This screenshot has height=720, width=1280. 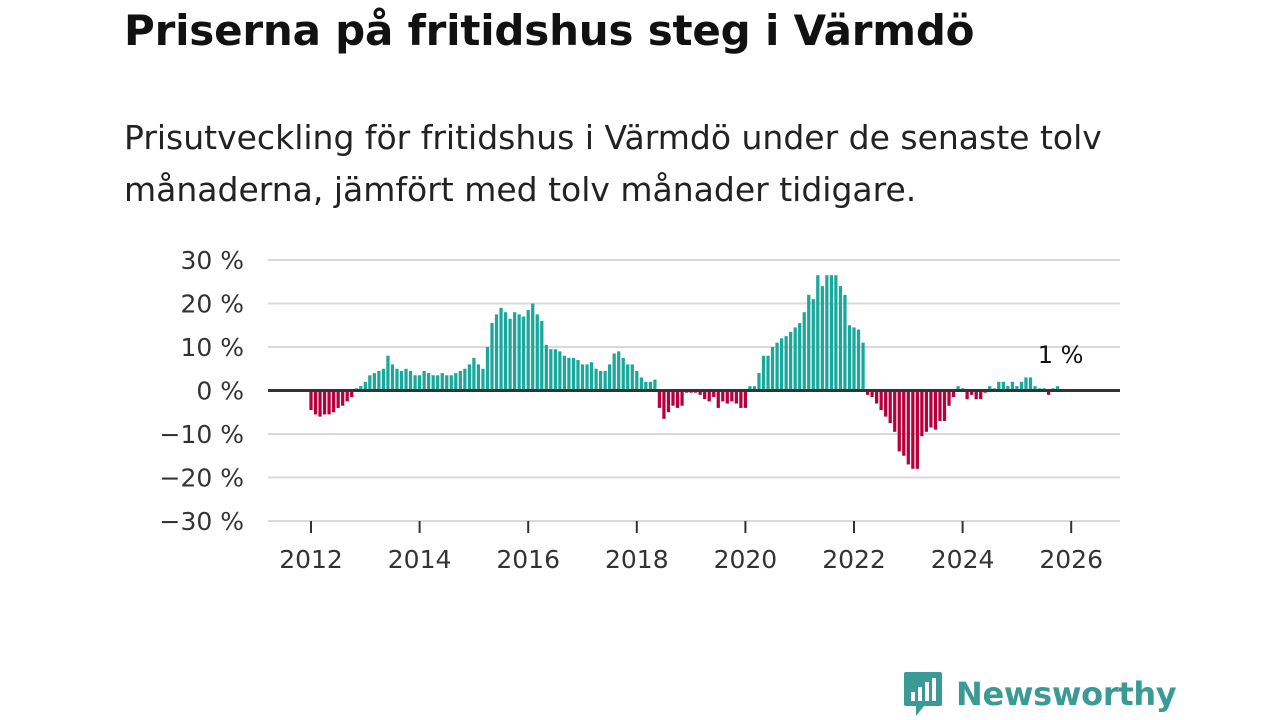 What do you see at coordinates (420, 559) in the screenshot?
I see `x-tick-label: 2014` at bounding box center [420, 559].